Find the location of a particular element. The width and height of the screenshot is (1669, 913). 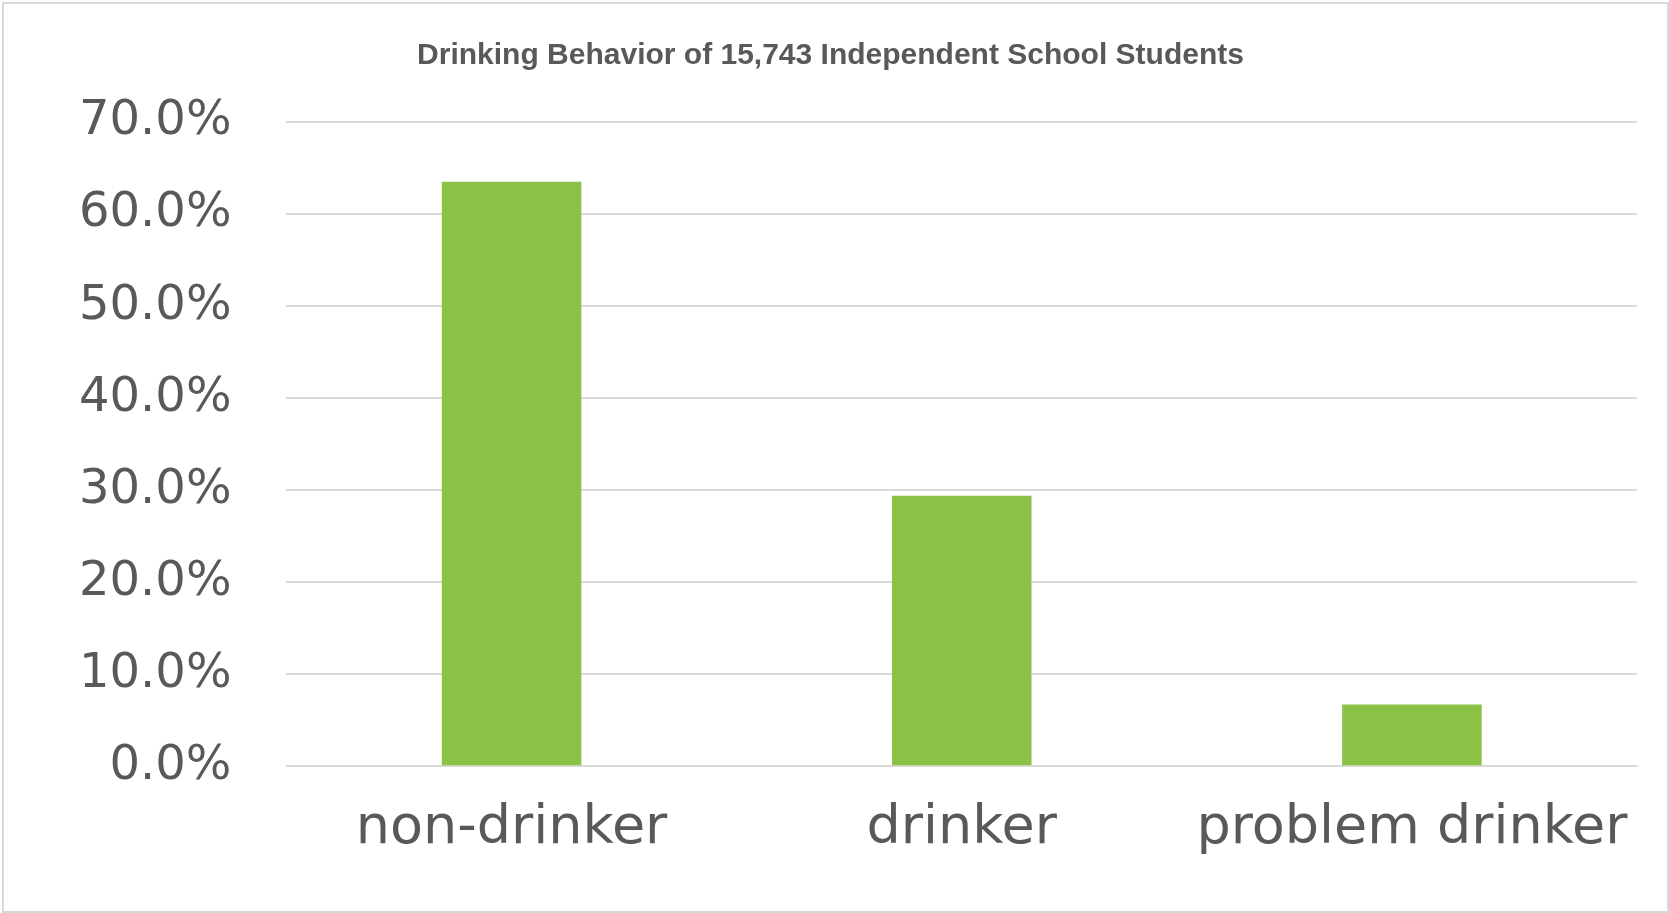

x-tick-label: problem drinker is located at coordinates (1412, 824).